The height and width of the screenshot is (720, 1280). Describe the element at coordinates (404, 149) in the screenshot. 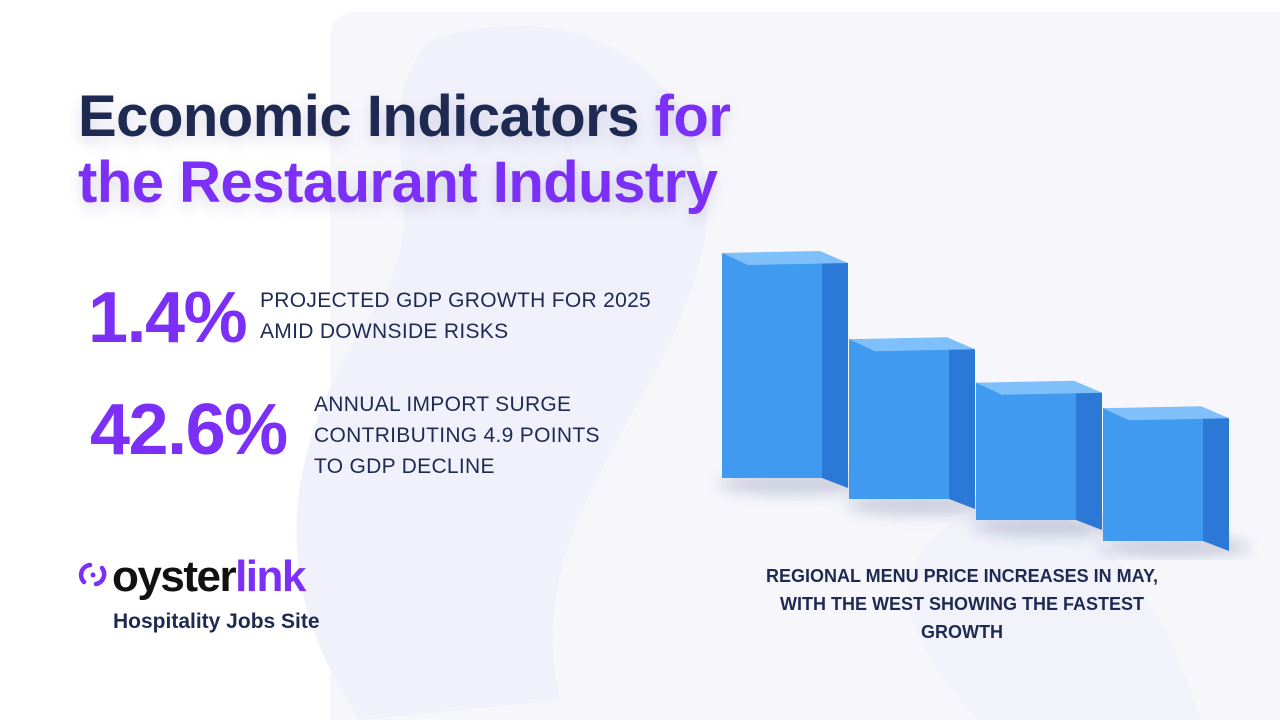

I see `title-part-accent: for the Restaurant Industry` at that location.